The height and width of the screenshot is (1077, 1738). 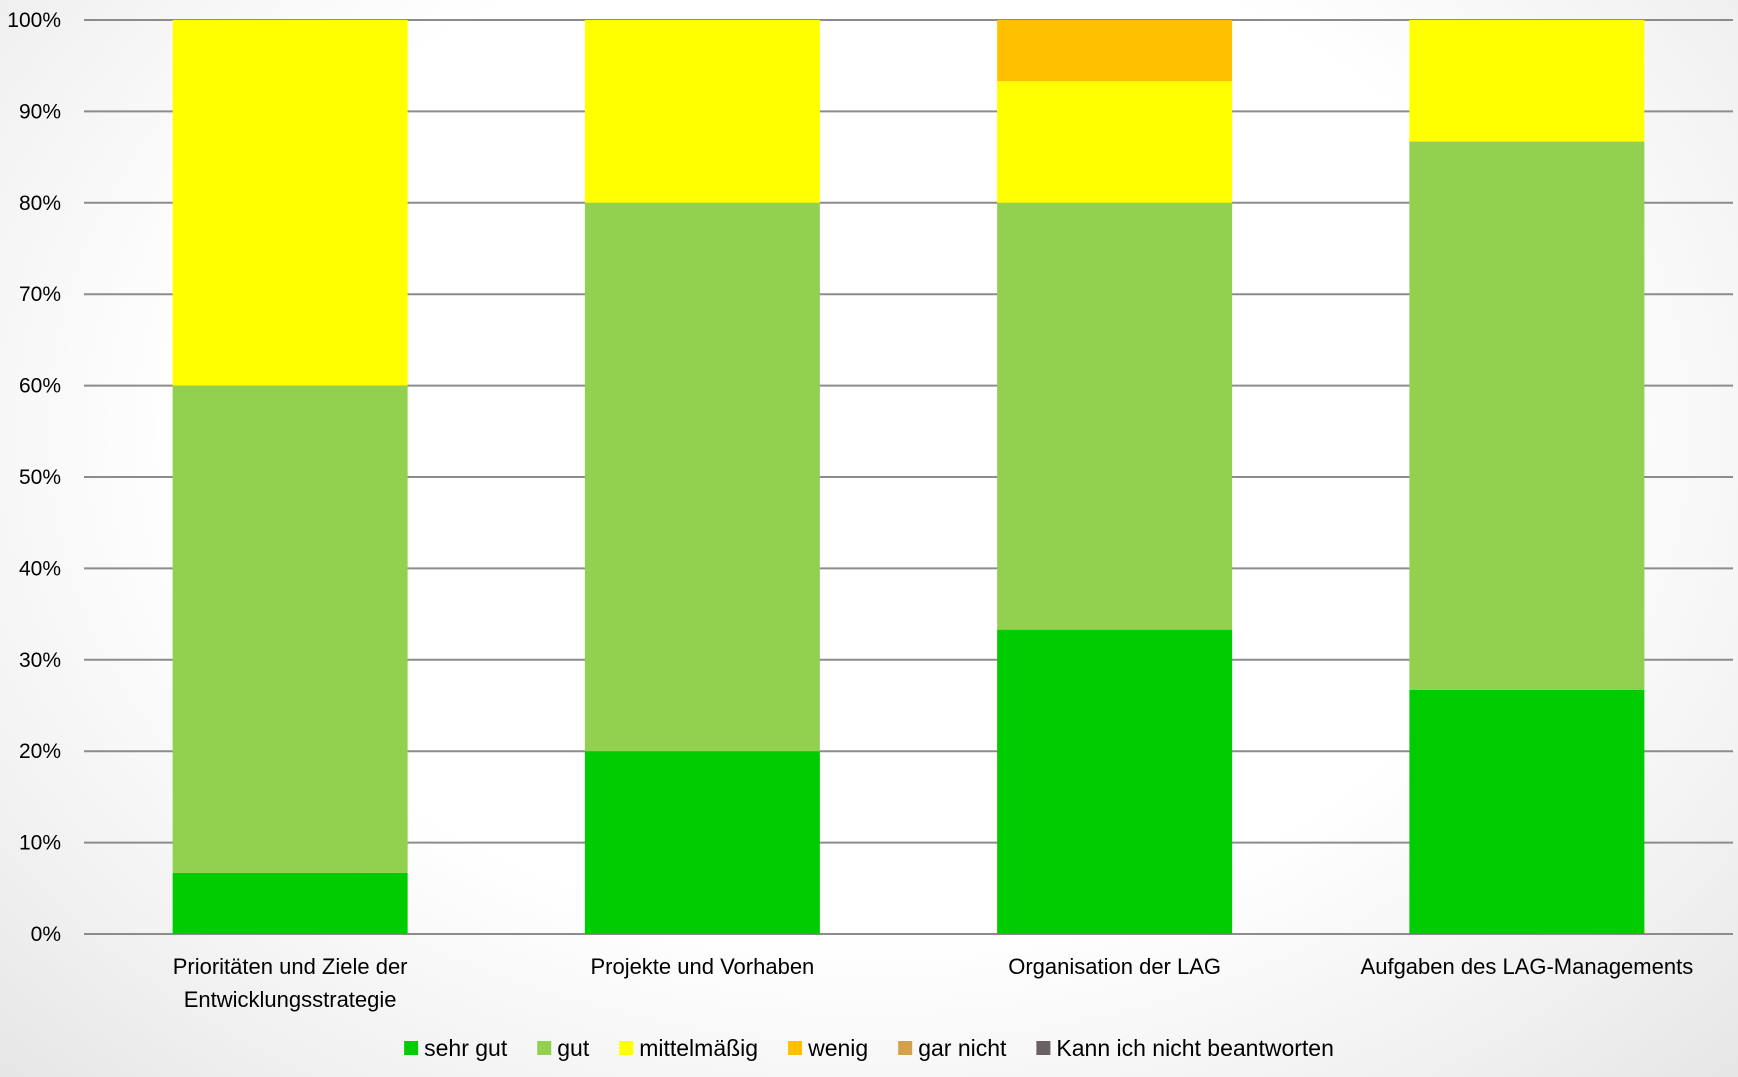 I want to click on x-category-label: Entwicklungsstrategie, so click(x=290, y=999).